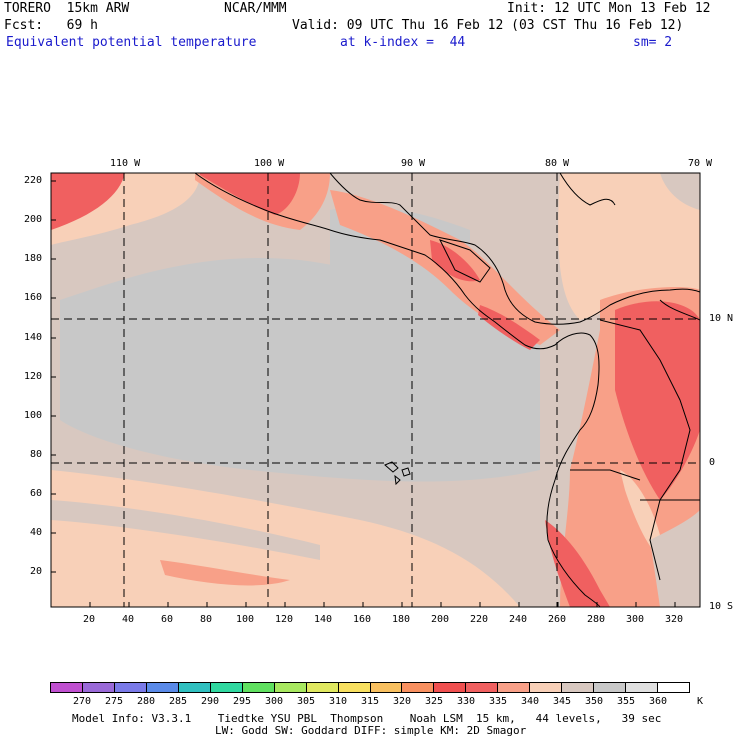 The height and width of the screenshot is (740, 740). What do you see at coordinates (114, 701) in the screenshot?
I see `colorbar-label: 275` at bounding box center [114, 701].